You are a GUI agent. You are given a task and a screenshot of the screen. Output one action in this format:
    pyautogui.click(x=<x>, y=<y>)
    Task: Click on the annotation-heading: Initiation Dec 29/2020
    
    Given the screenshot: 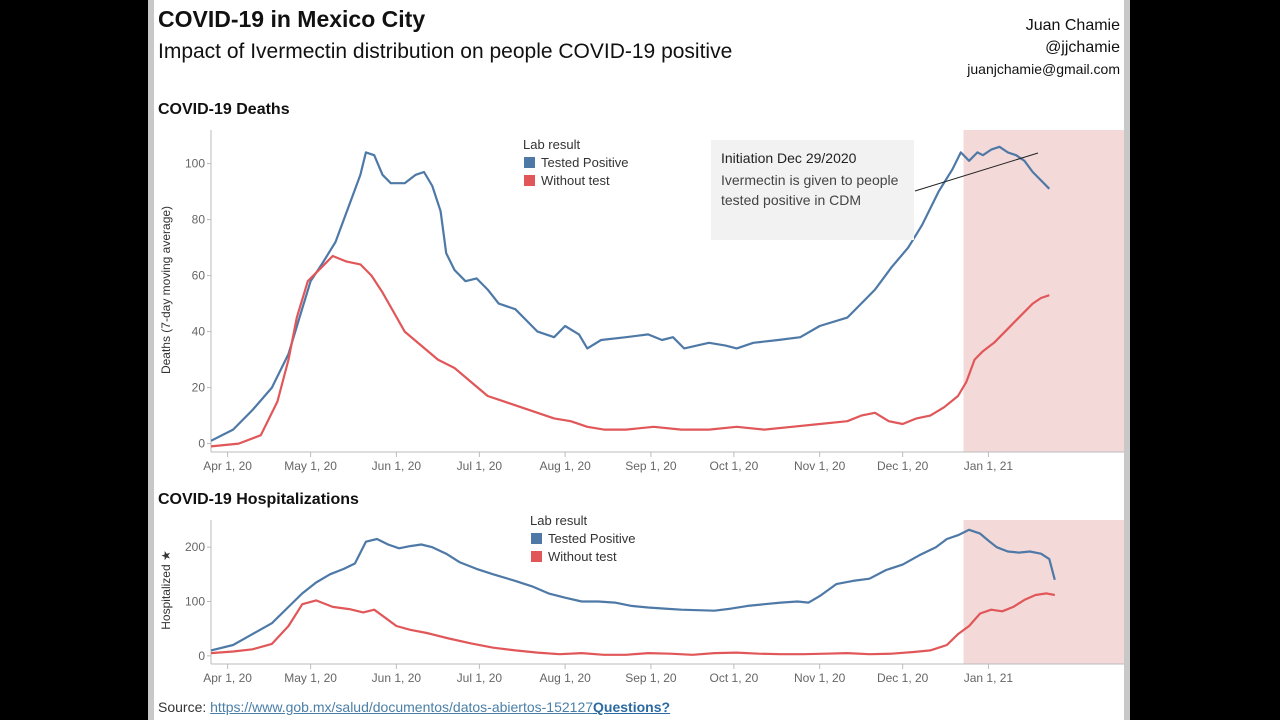 What is the action you would take?
    pyautogui.click(x=789, y=158)
    